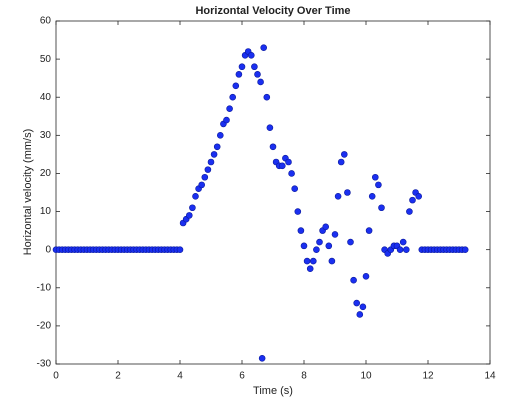  What do you see at coordinates (44, 364) in the screenshot?
I see `y-tick-label: -30` at bounding box center [44, 364].